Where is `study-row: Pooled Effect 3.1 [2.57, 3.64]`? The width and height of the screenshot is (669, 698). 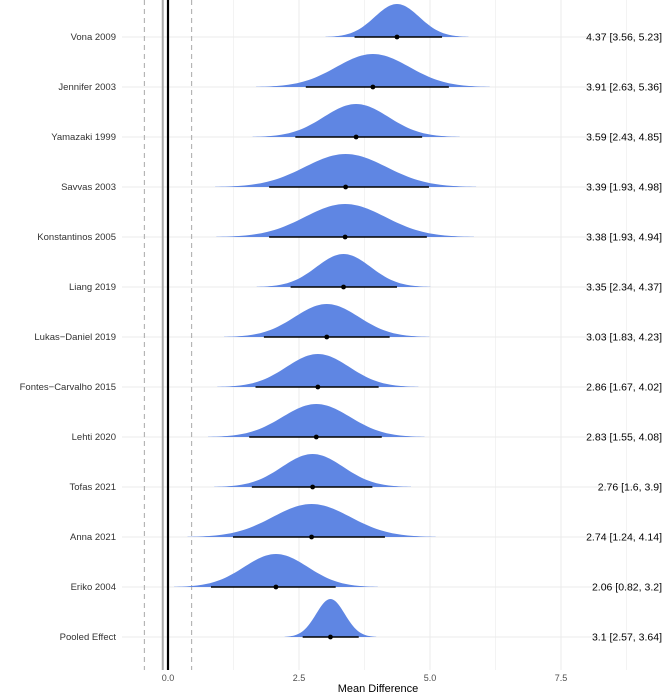
study-row: Pooled Effect 3.1 [2.57, 3.64] is located at coordinates (361, 621).